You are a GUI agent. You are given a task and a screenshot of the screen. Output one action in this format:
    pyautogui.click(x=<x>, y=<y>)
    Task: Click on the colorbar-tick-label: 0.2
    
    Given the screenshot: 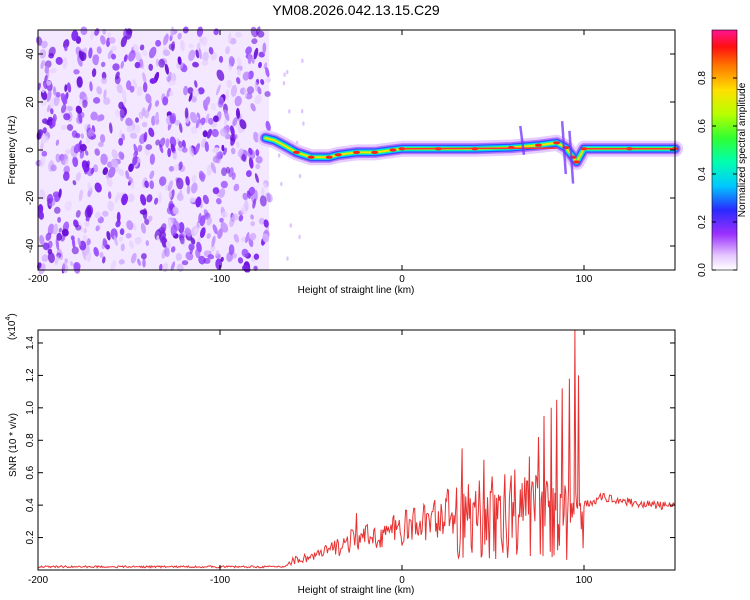 What is the action you would take?
    pyautogui.click(x=702, y=222)
    